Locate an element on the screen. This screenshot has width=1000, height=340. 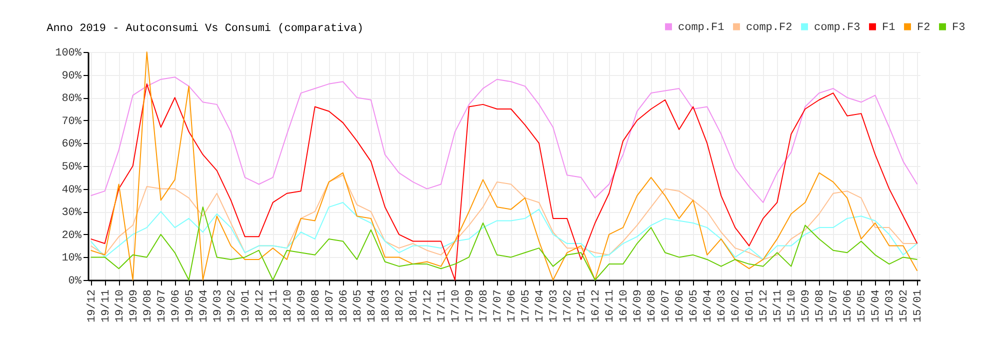
x-tick-label: 17/04 is located at coordinates (540, 306).